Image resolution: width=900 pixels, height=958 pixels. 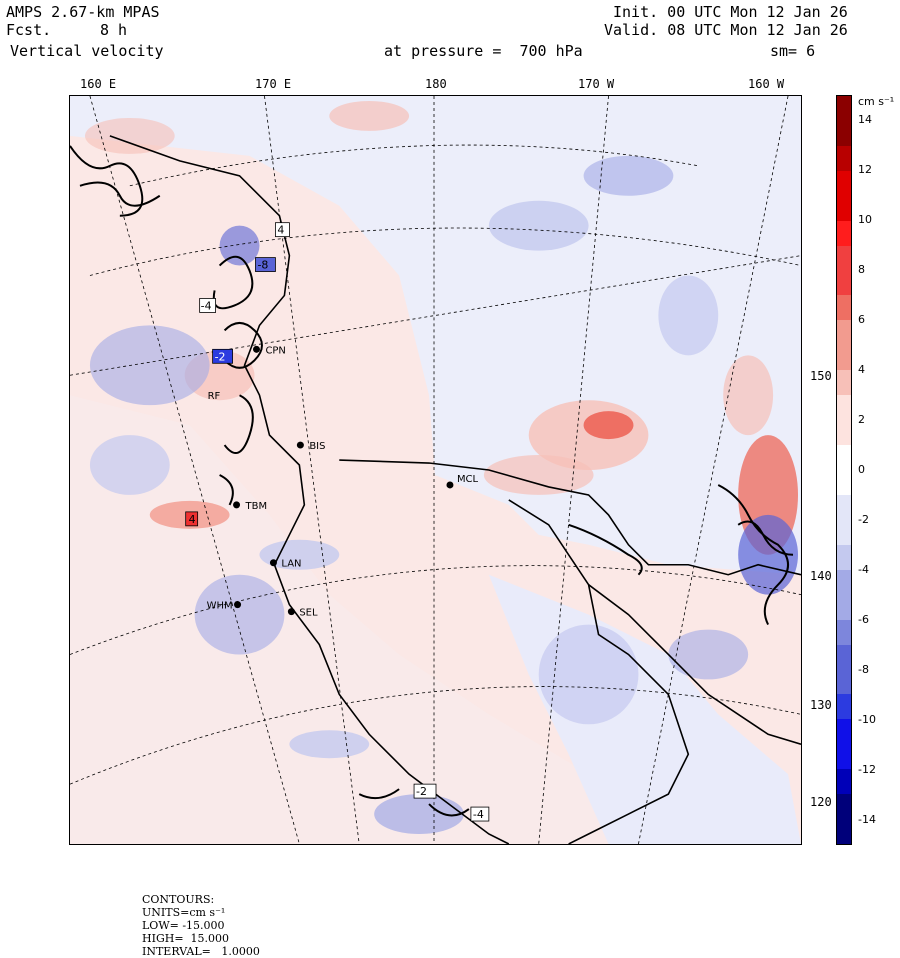 I want to click on colorbar-tick-label: 2, so click(x=861, y=419).